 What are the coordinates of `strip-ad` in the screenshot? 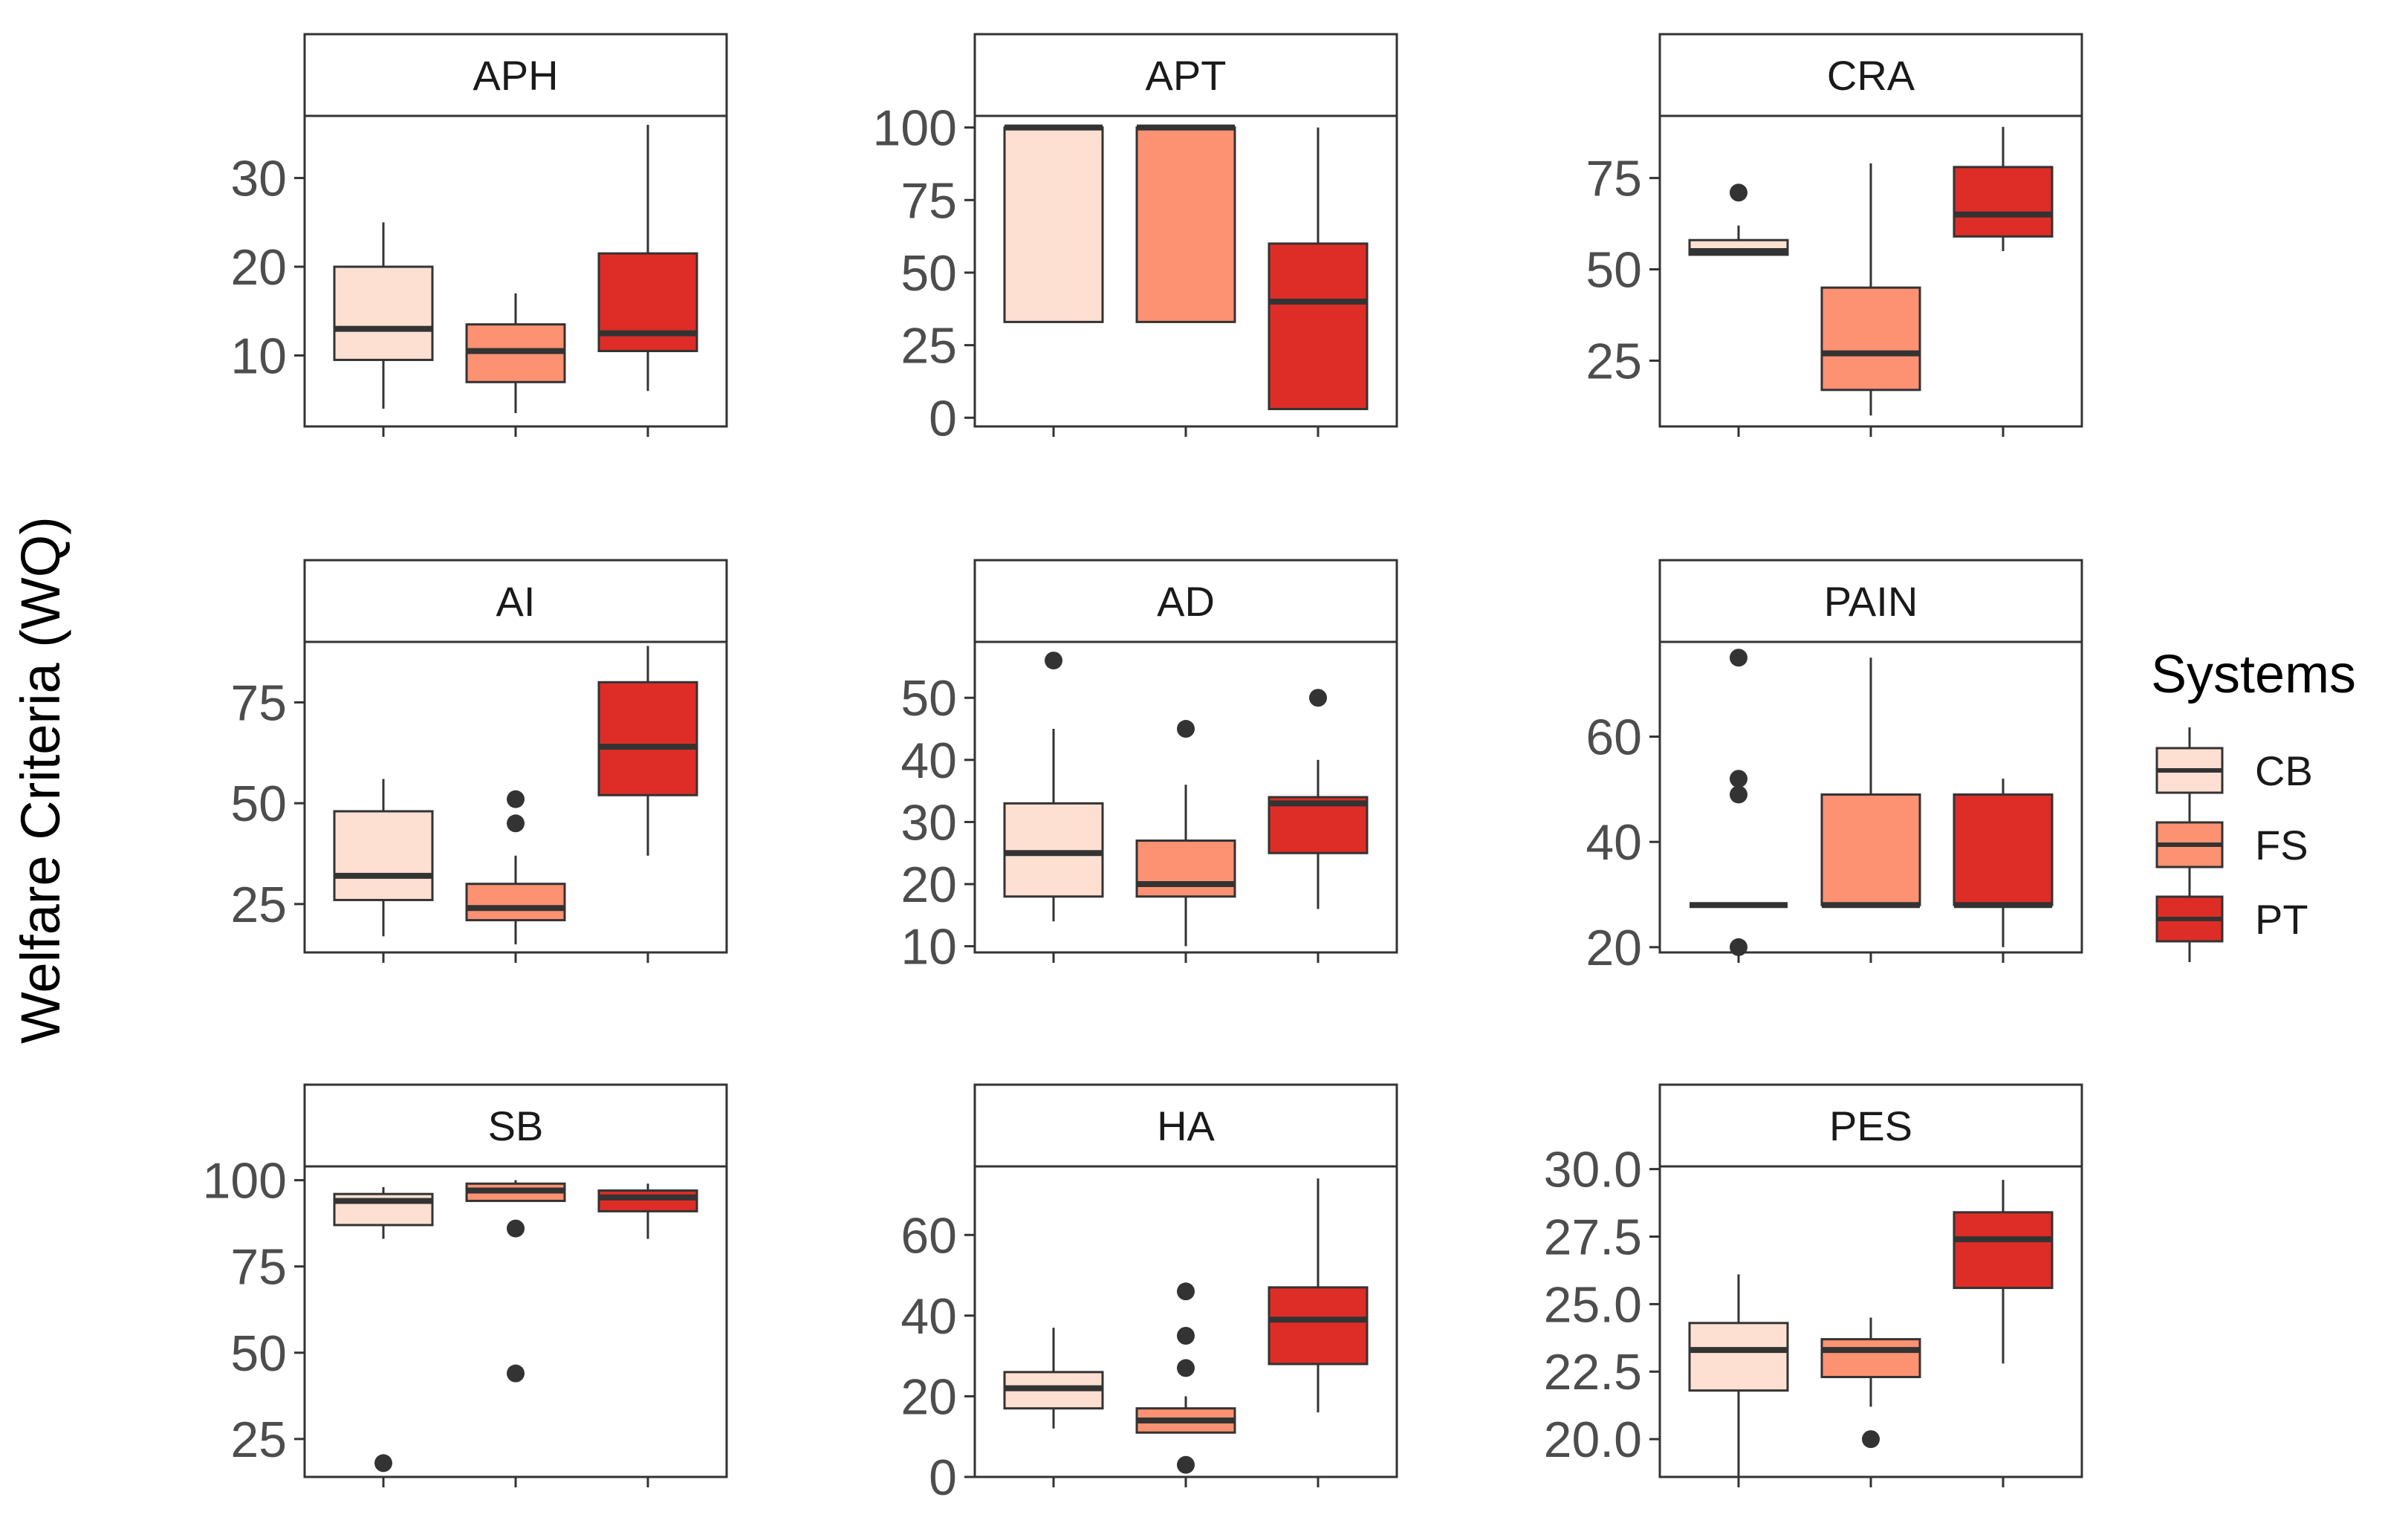 It's located at (1185, 601).